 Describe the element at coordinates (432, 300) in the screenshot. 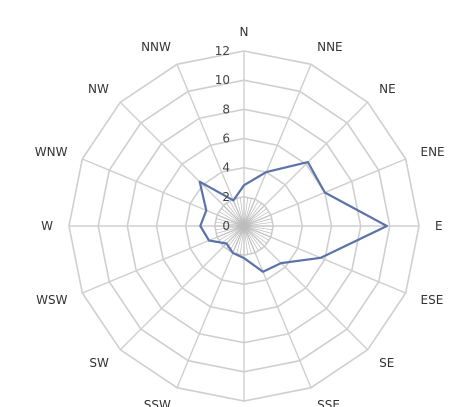

I see `direction-label-ese: ESE` at that location.